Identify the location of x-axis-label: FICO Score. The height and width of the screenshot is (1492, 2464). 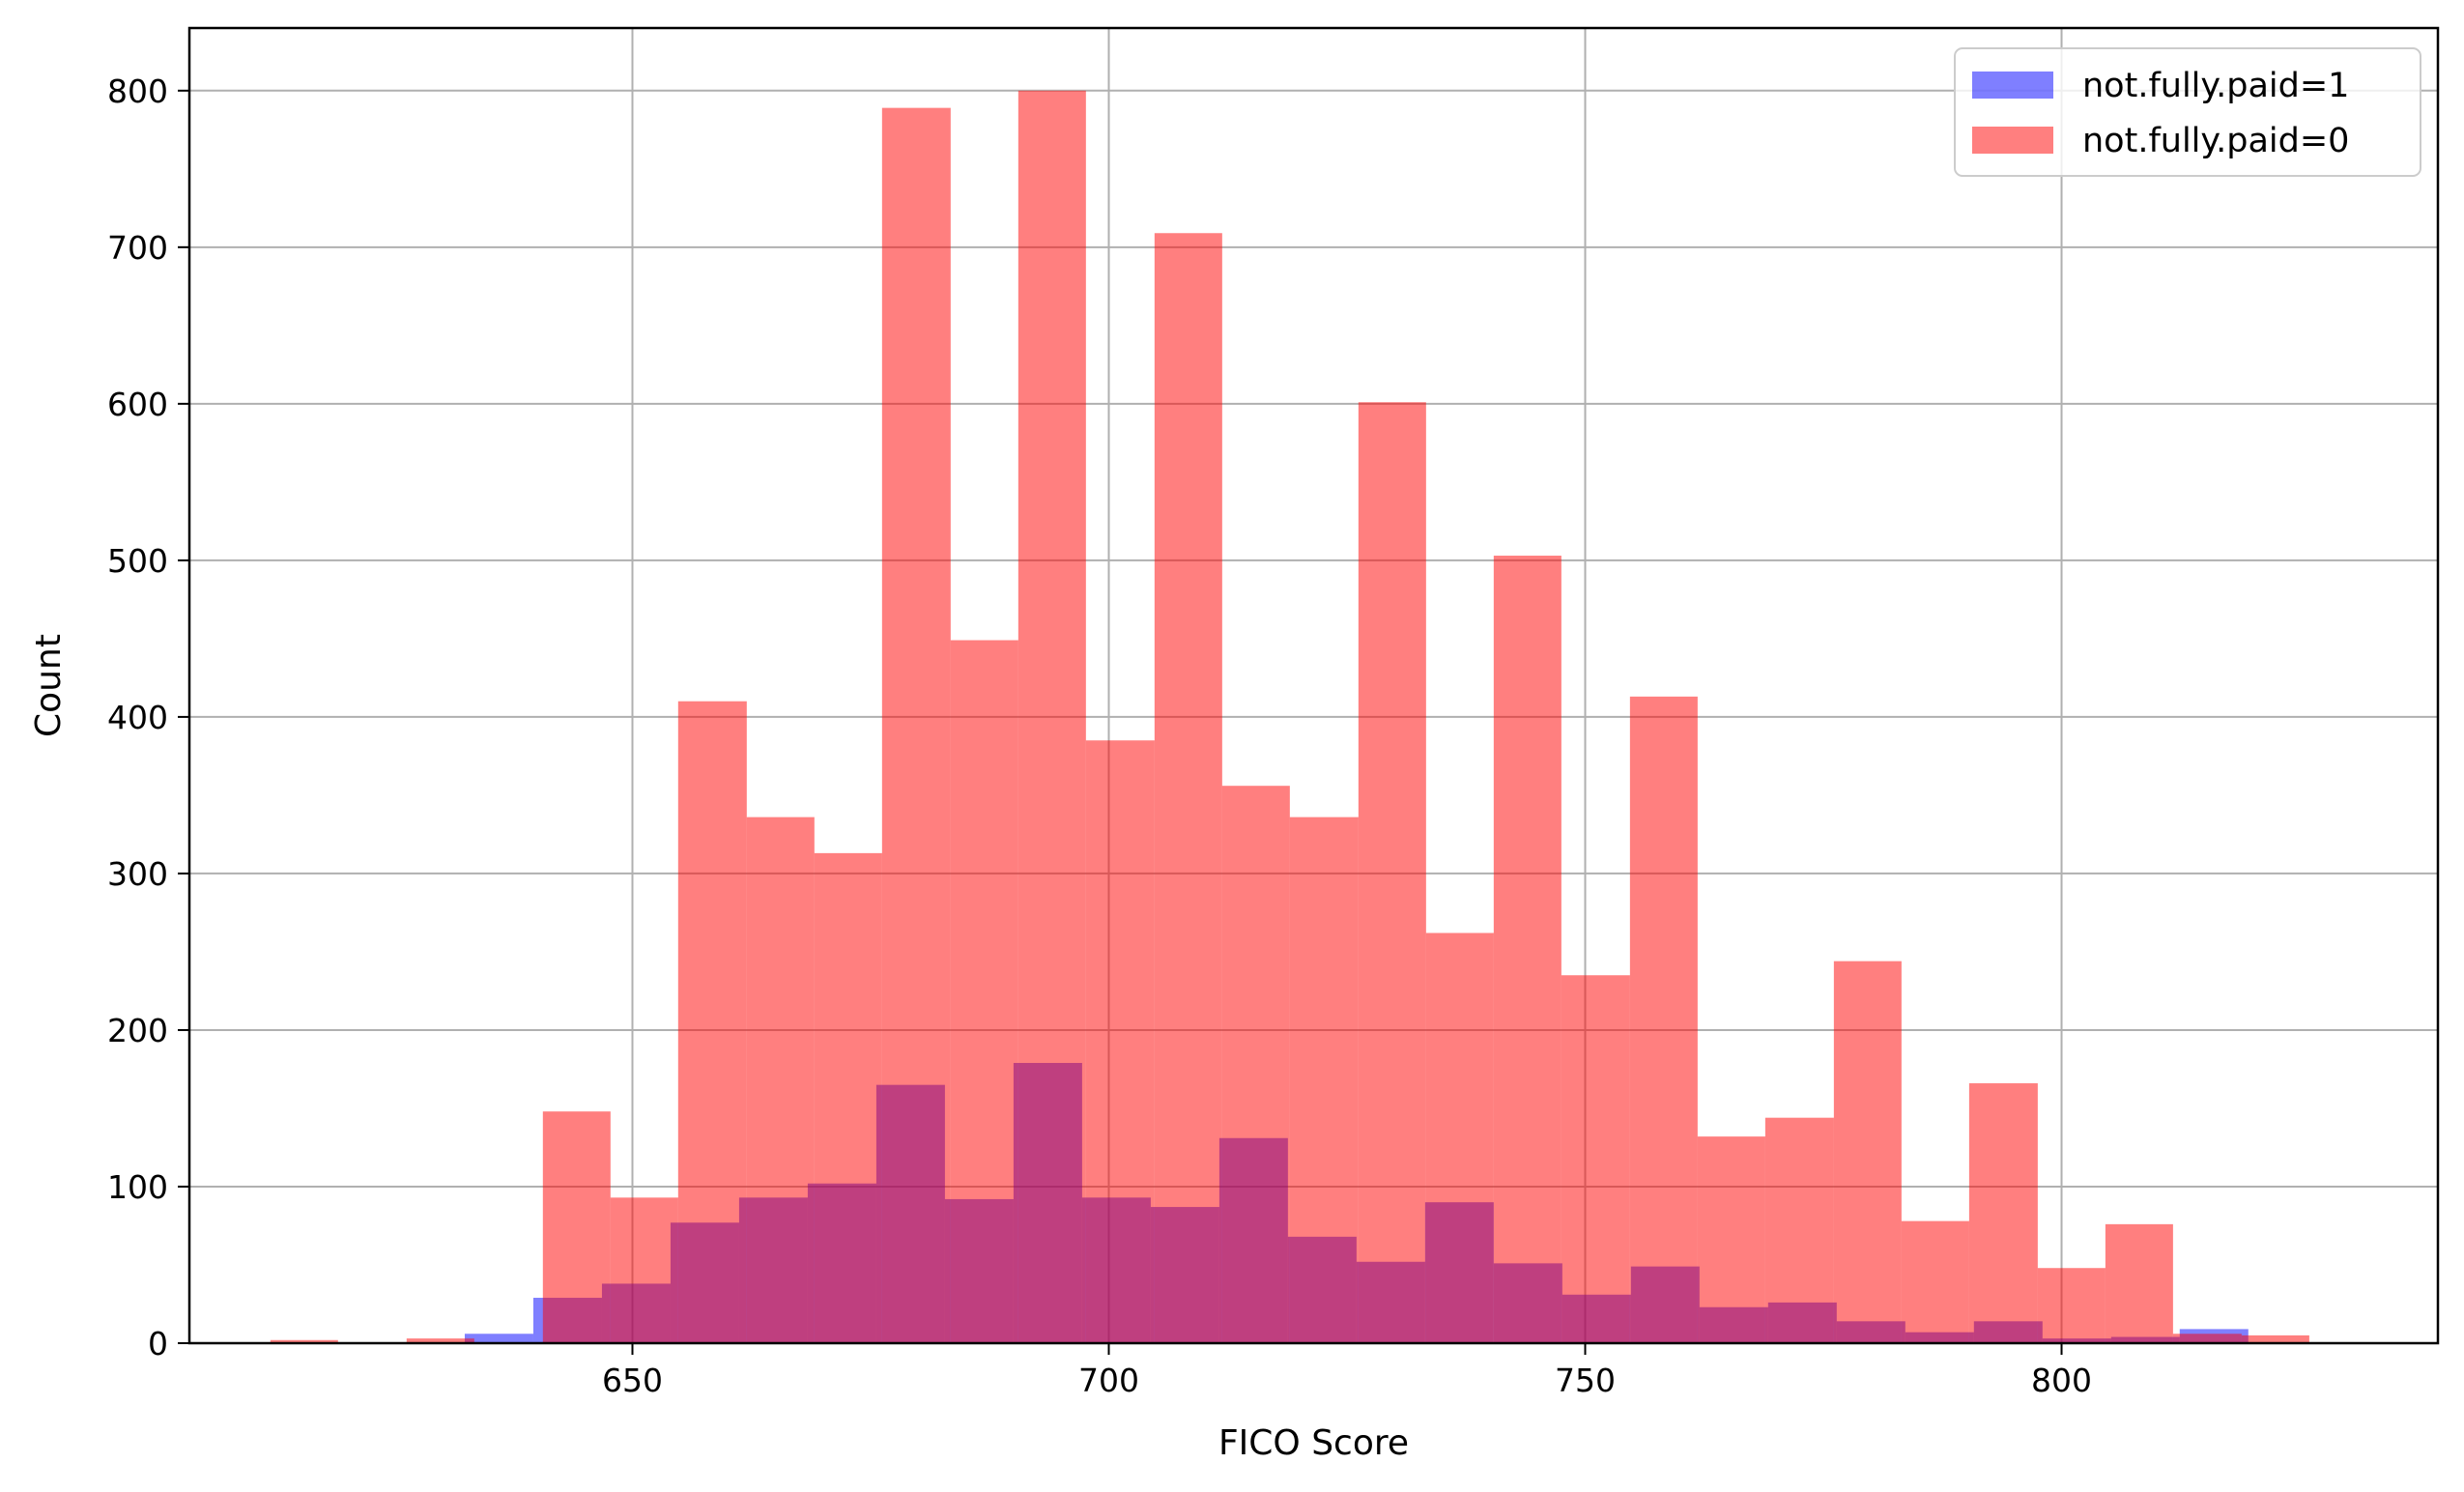
(1313, 1443).